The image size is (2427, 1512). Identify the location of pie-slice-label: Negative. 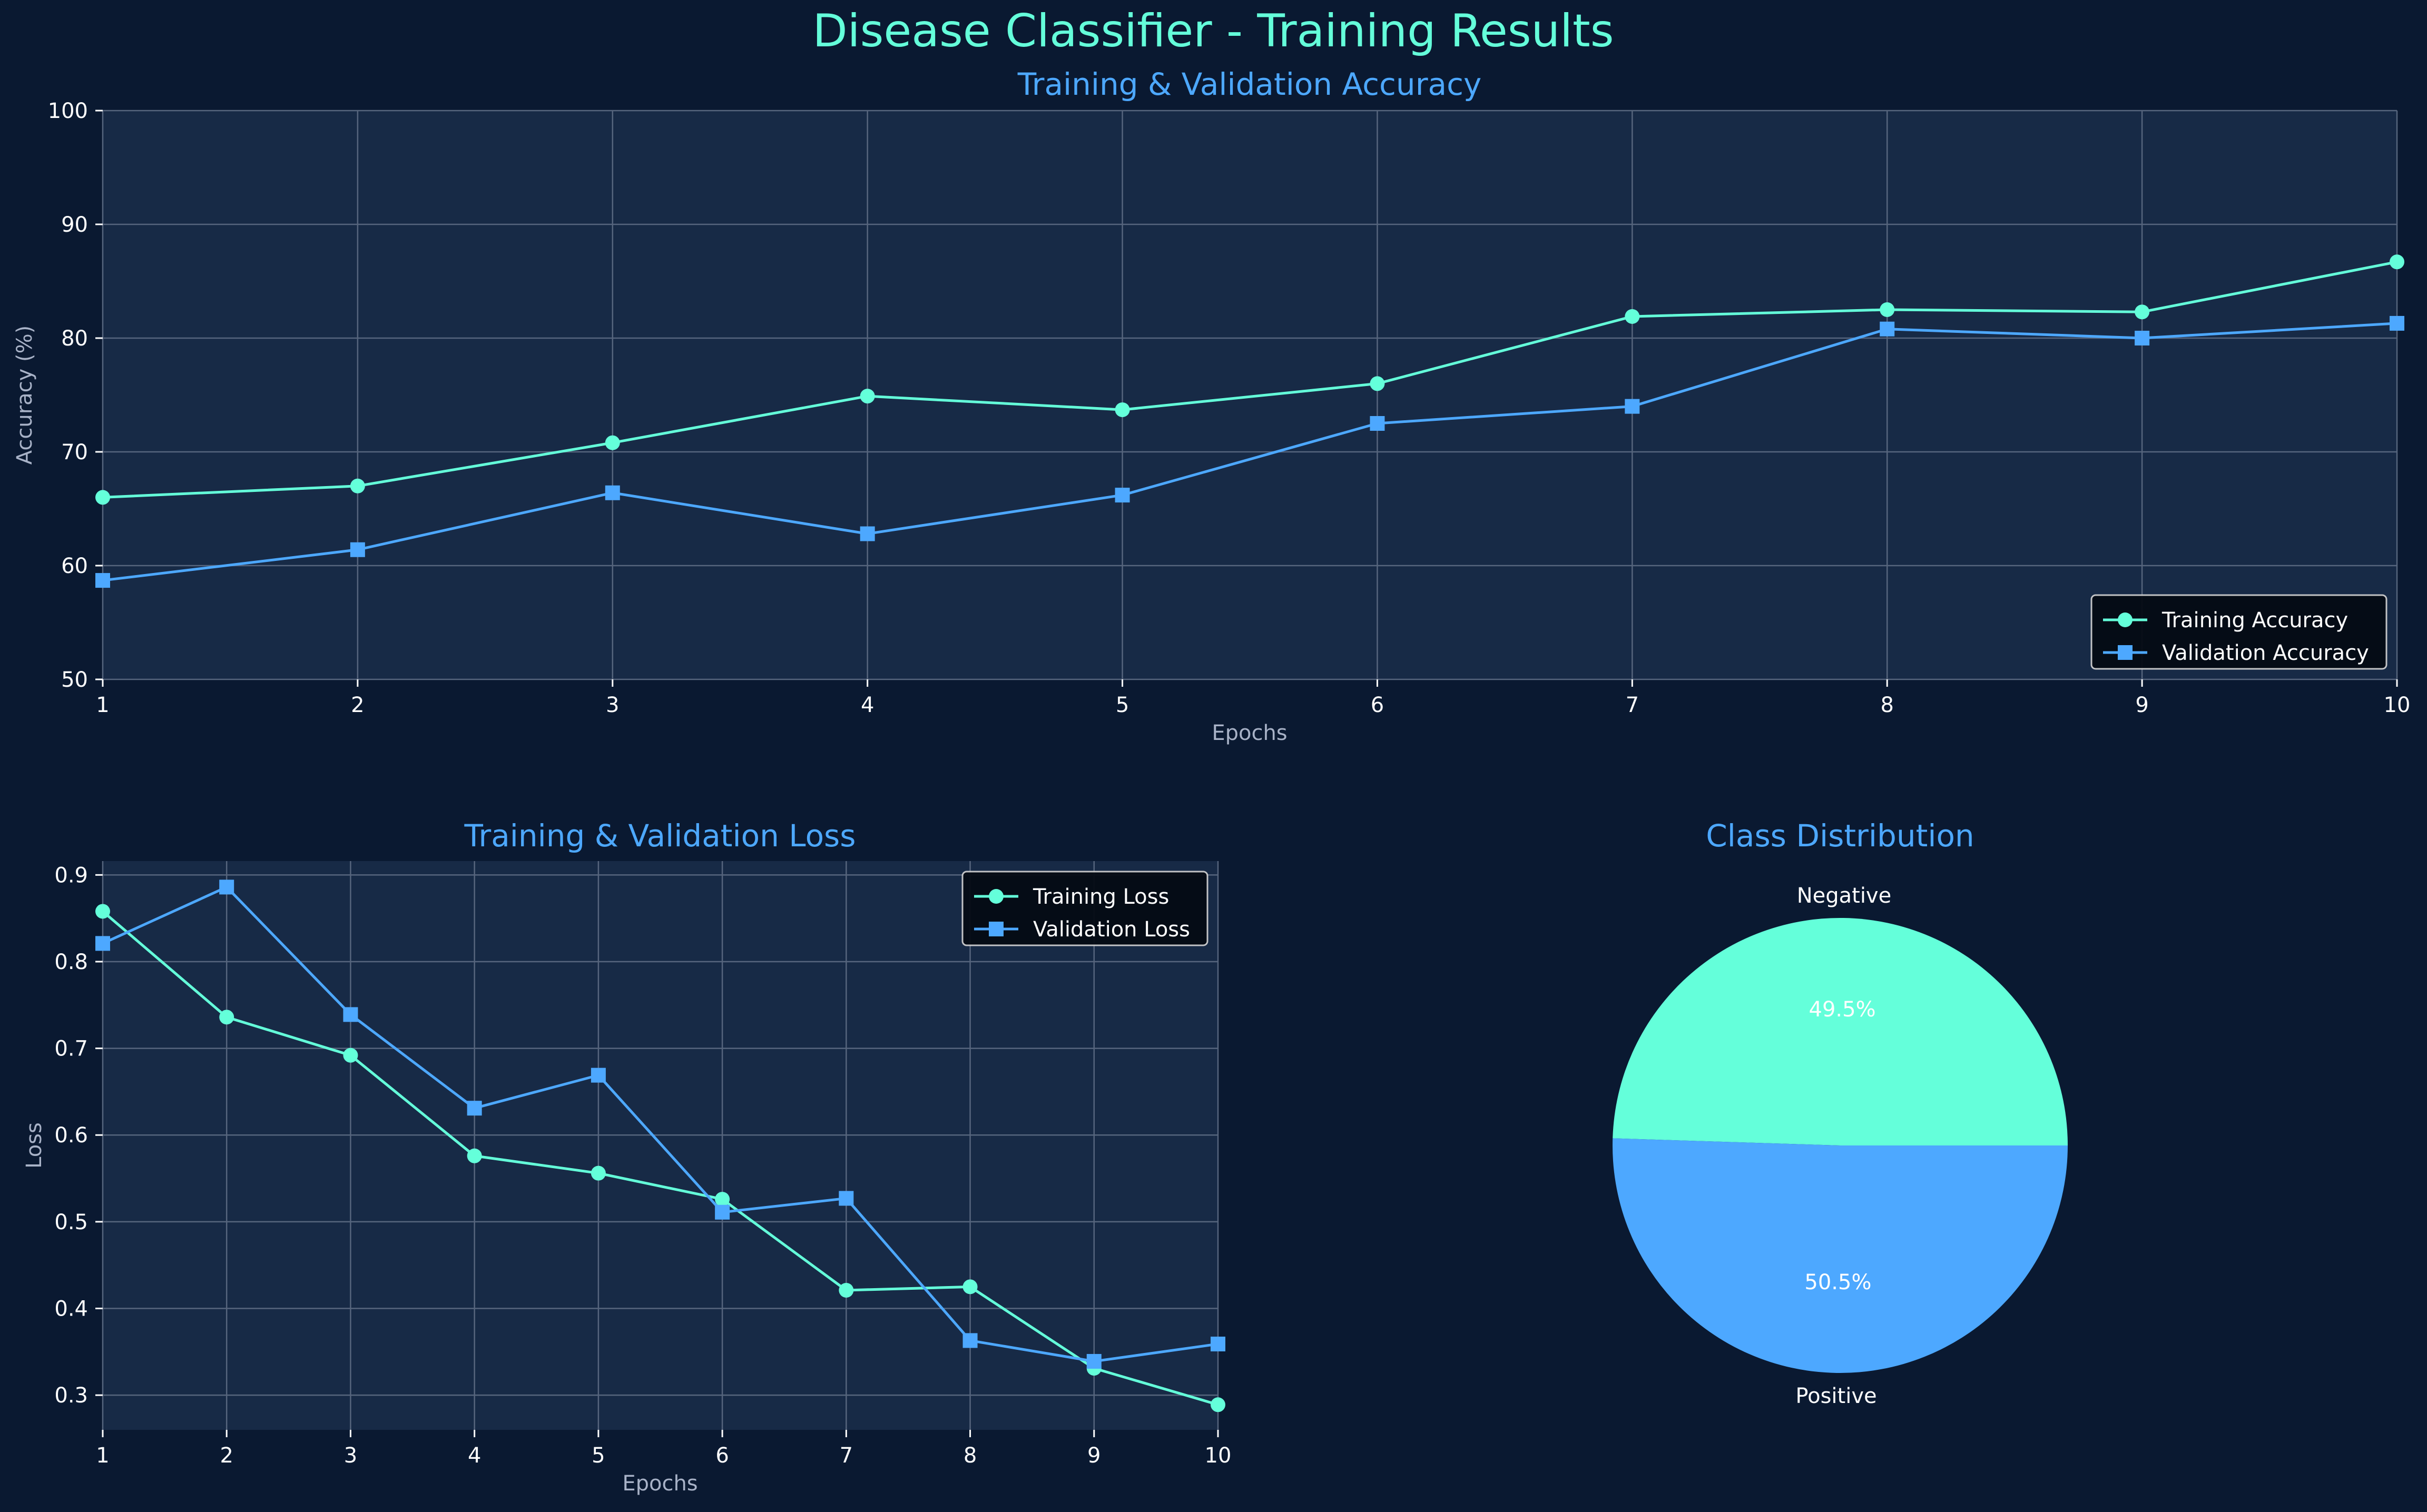
(1844, 896).